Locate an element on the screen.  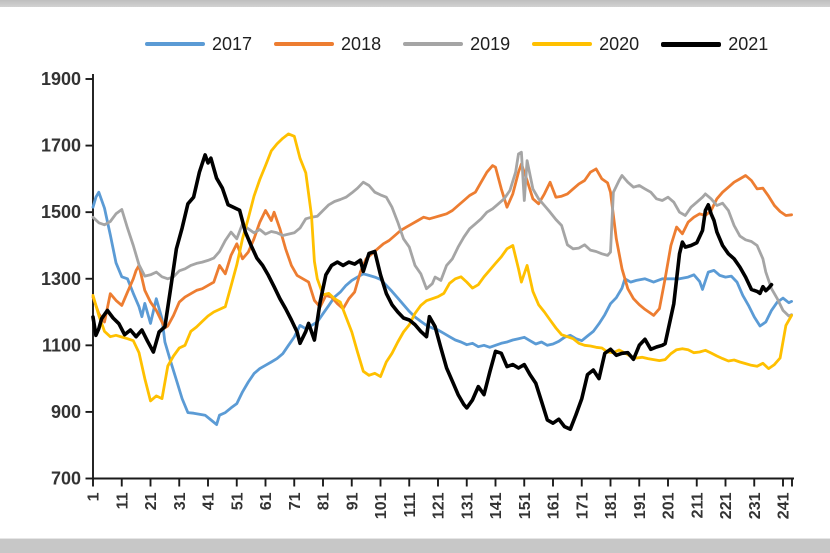
x-axis-tick-label: 221 is located at coordinates (726, 505).